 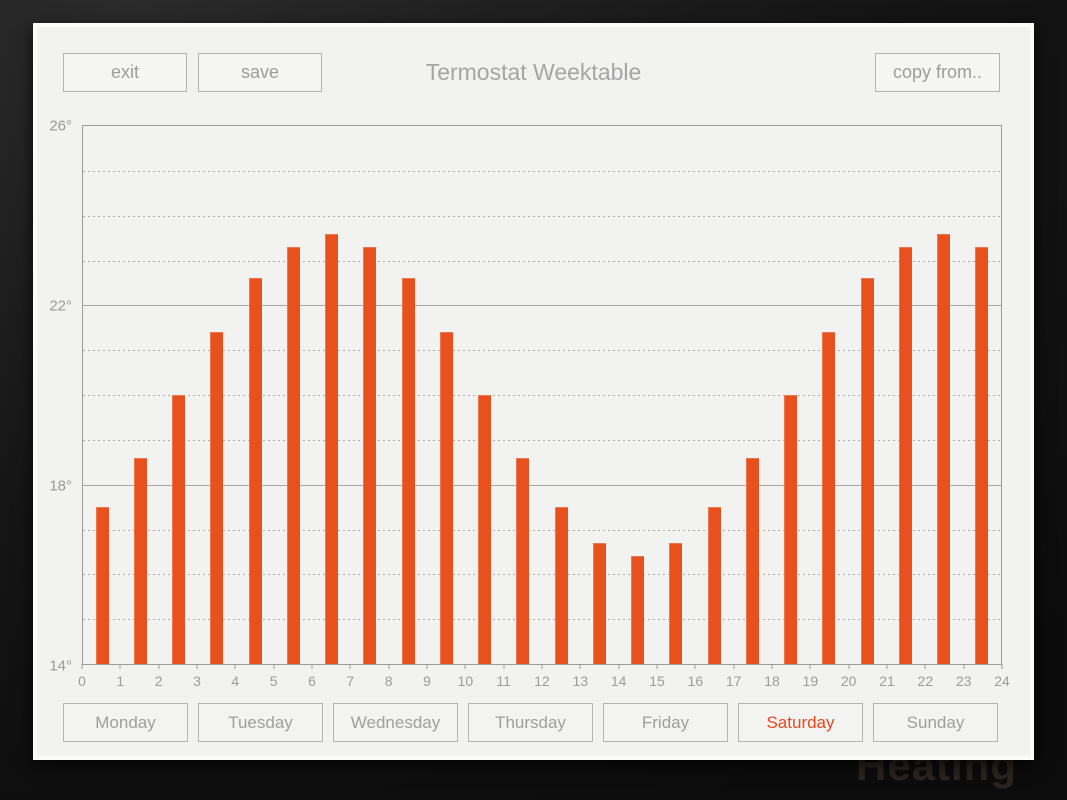 What do you see at coordinates (848, 681) in the screenshot?
I see `x-tick-label: 20` at bounding box center [848, 681].